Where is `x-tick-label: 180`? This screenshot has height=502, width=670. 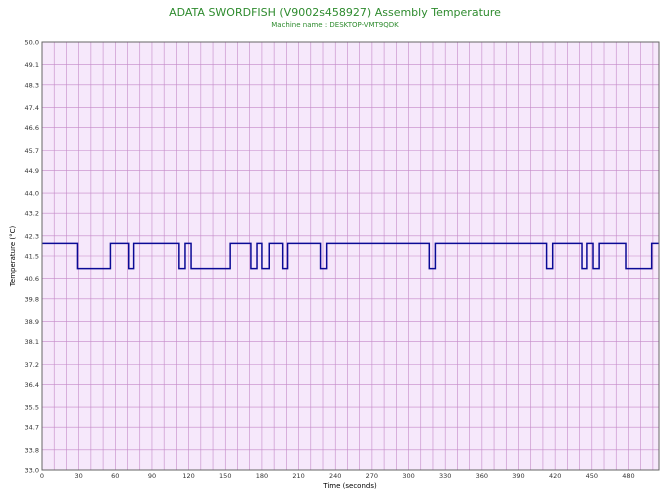 x-tick-label: 180 is located at coordinates (262, 476).